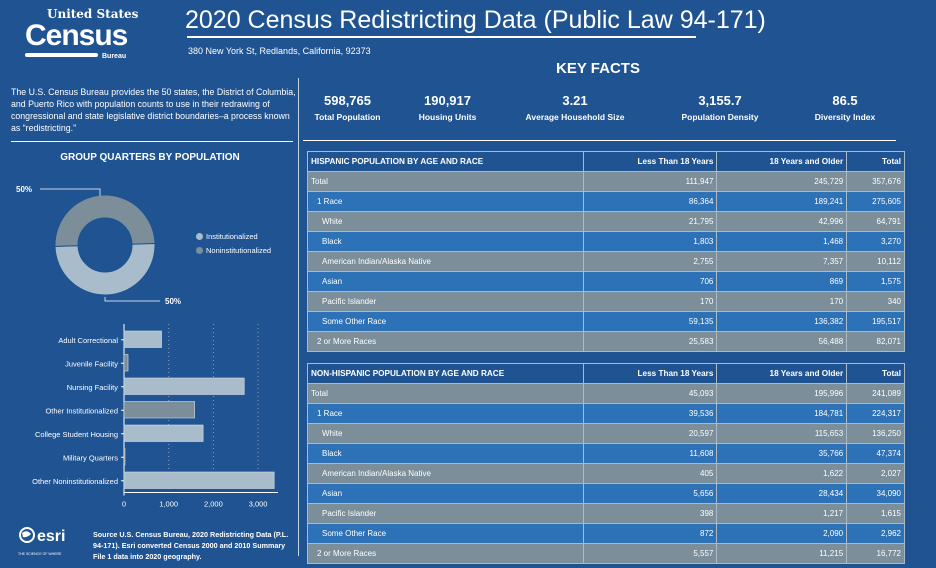 The image size is (936, 568). I want to click on cell-value: 1,622, so click(782, 473).